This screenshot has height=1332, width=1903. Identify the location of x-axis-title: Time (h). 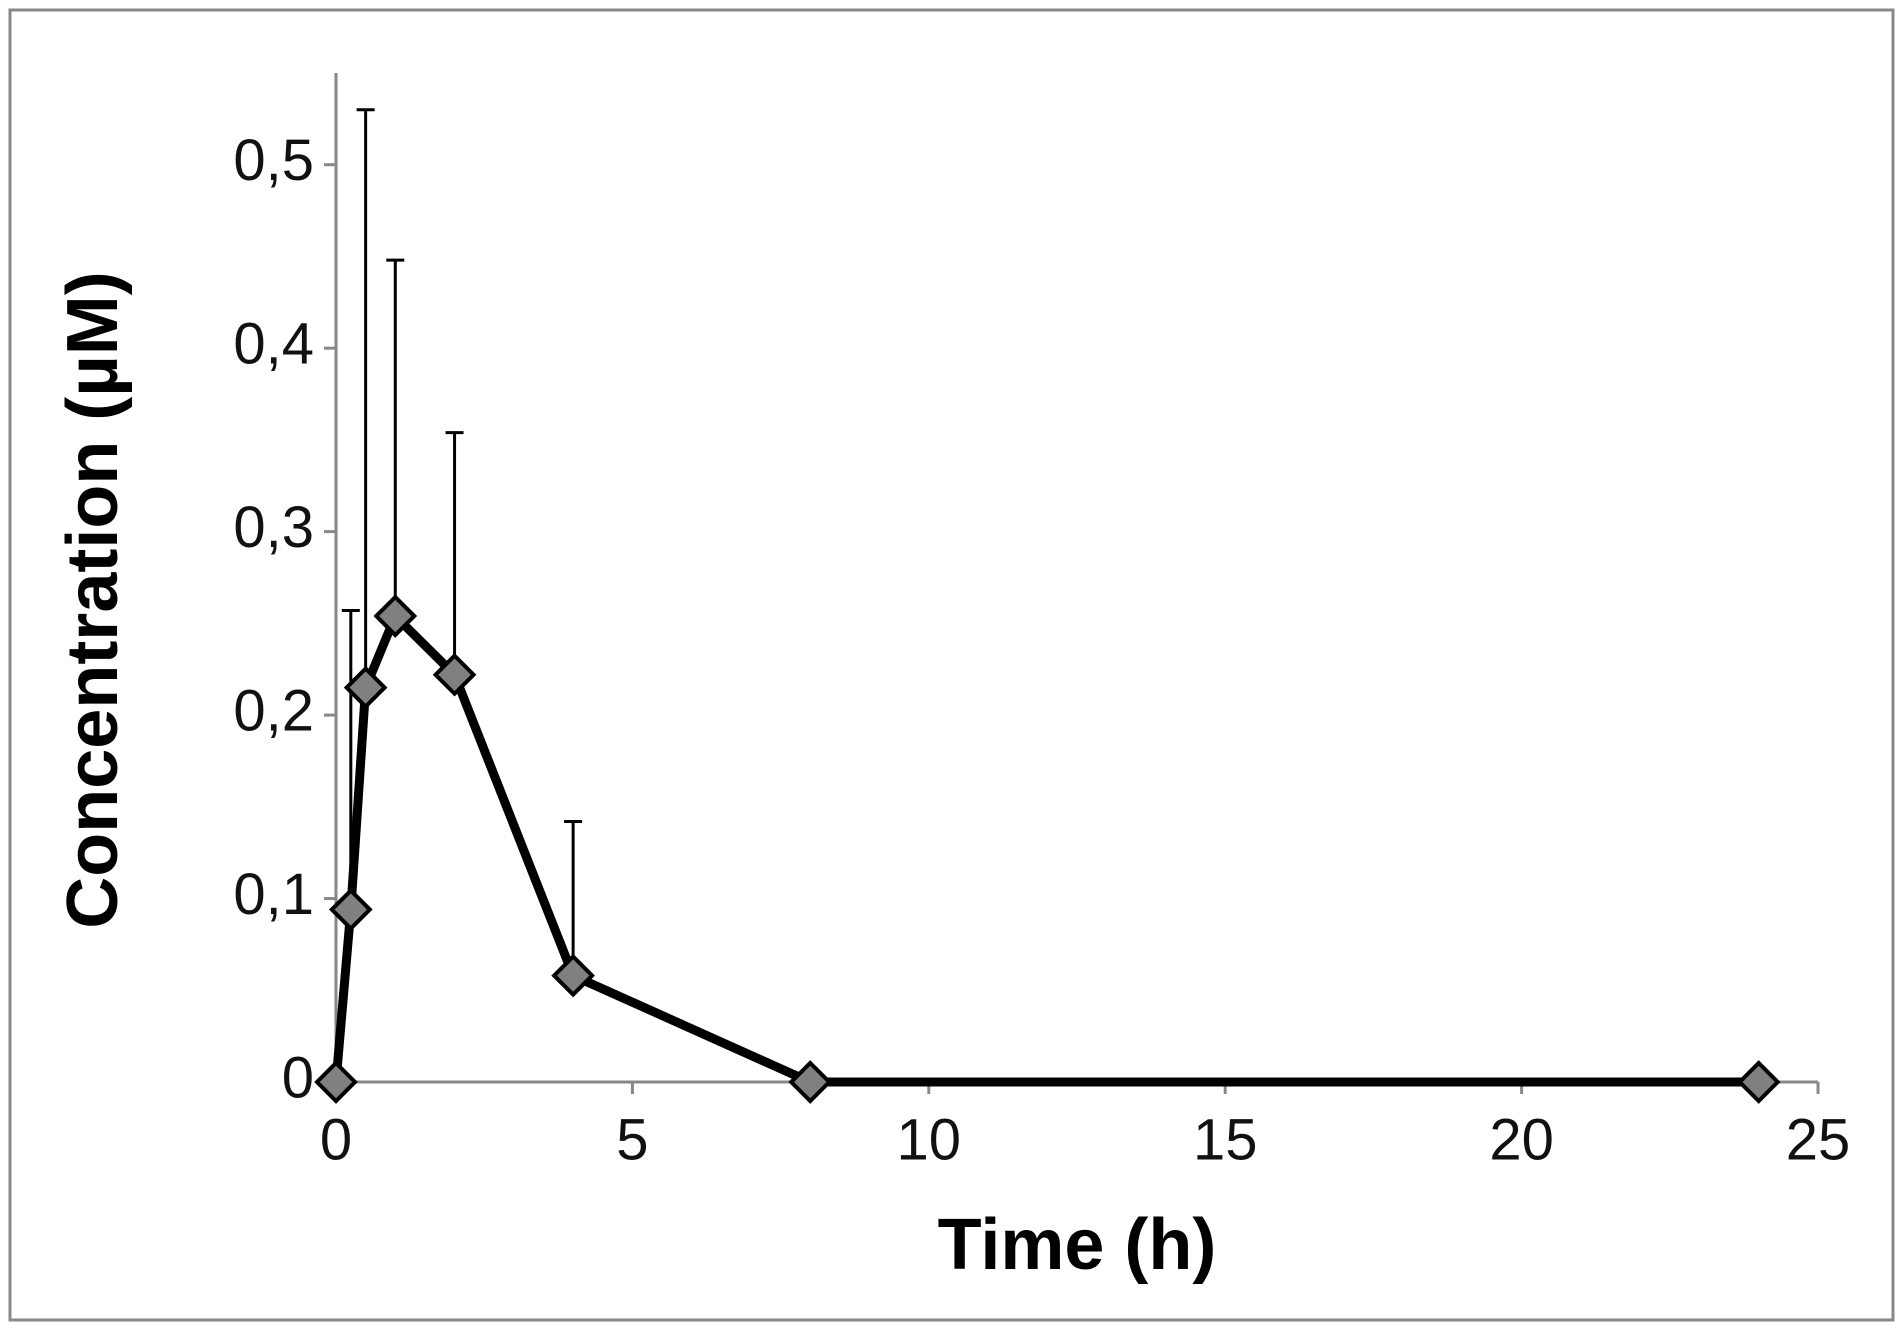
(1077, 1245).